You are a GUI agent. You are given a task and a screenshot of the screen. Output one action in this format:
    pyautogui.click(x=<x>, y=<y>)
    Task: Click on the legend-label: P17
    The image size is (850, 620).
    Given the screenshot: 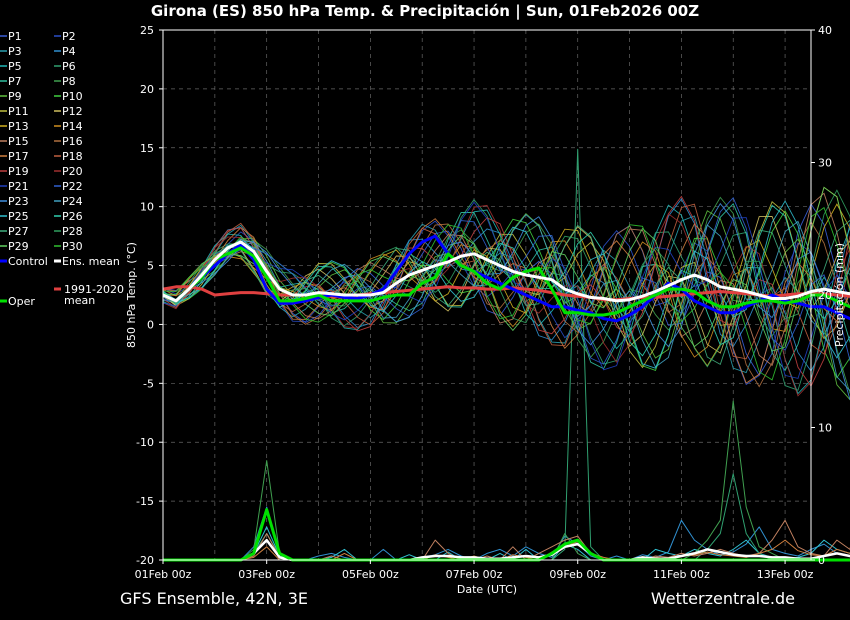 What is the action you would take?
    pyautogui.click(x=18, y=156)
    